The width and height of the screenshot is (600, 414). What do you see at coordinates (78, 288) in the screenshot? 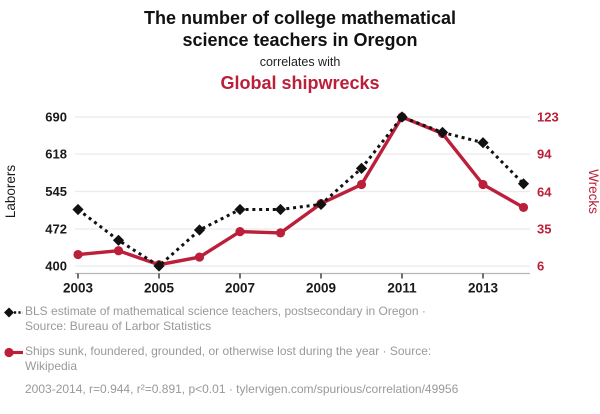
I see `x-tick-label: 2003` at bounding box center [78, 288].